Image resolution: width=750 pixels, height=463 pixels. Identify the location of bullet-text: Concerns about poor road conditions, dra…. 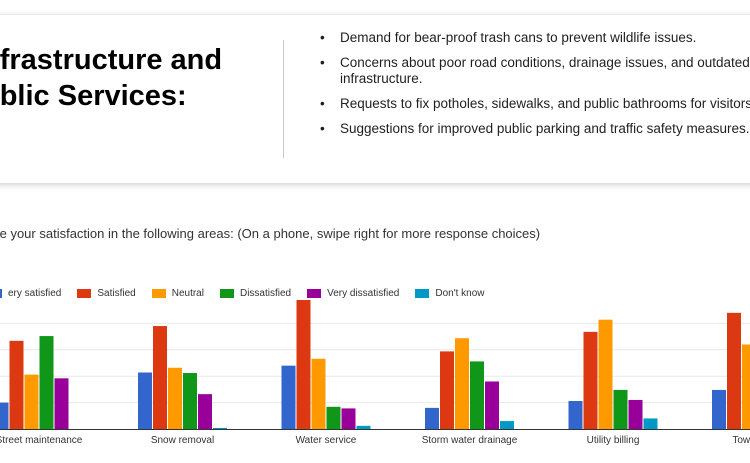
(545, 70).